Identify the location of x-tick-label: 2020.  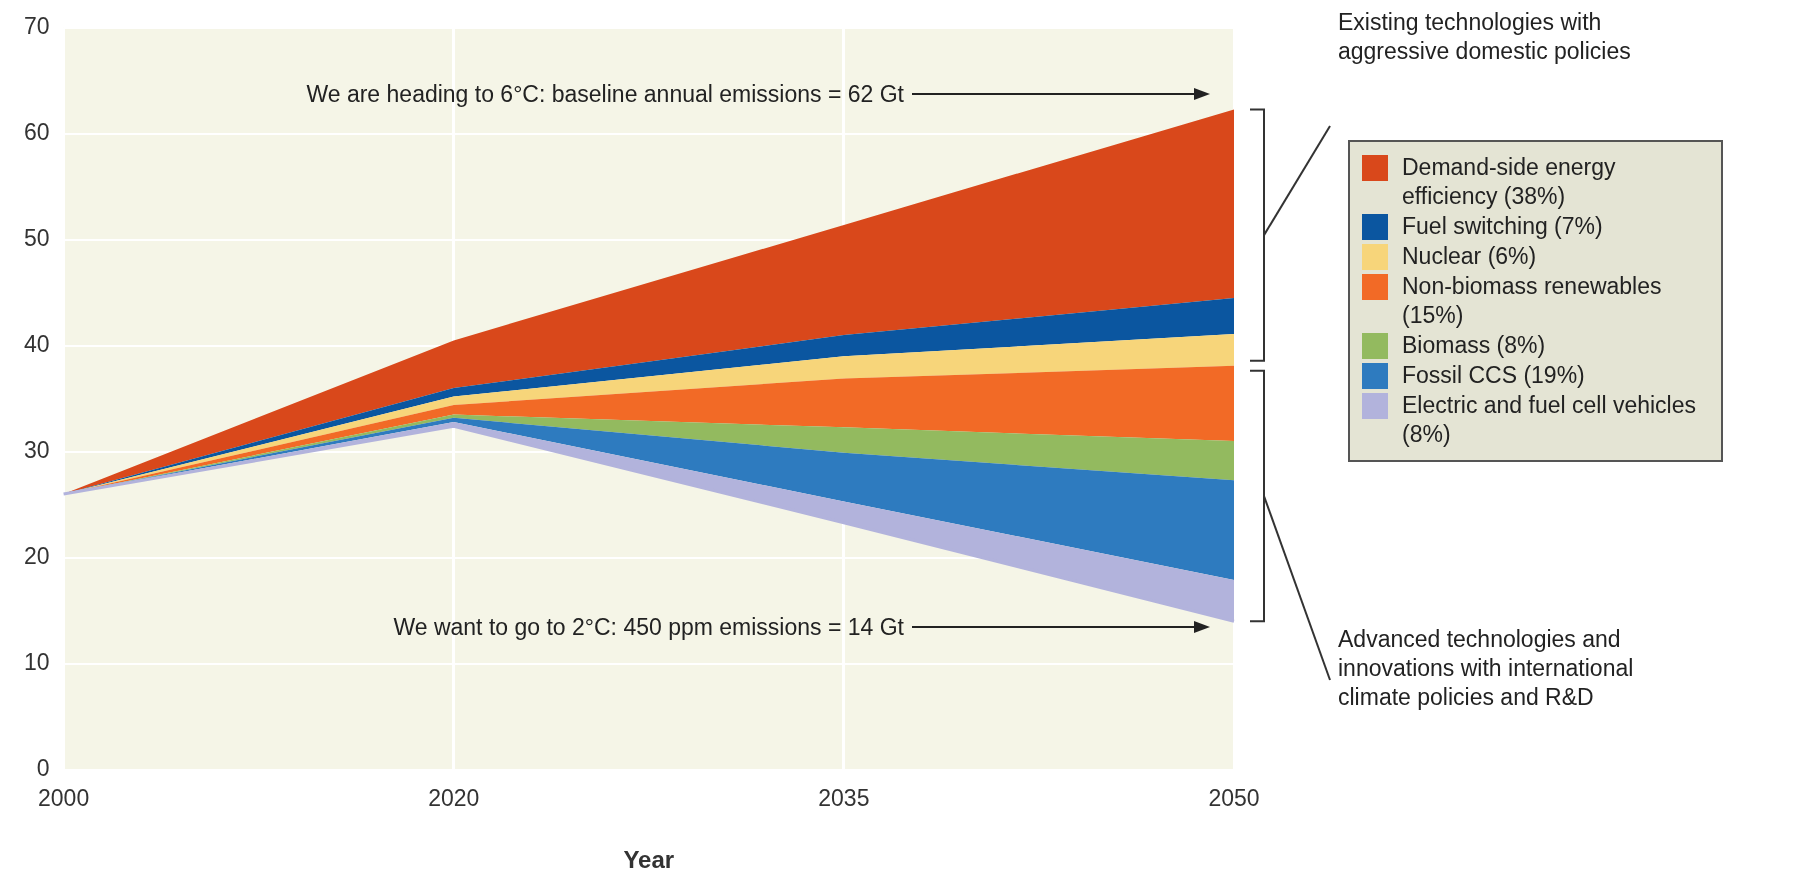
(454, 797).